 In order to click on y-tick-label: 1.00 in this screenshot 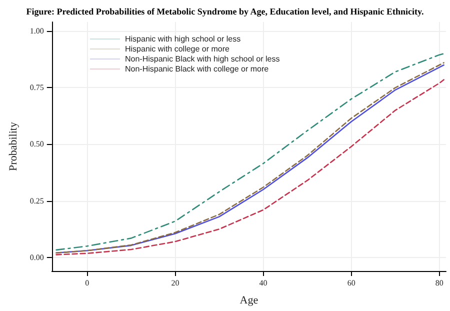, I will do `click(37, 31)`.